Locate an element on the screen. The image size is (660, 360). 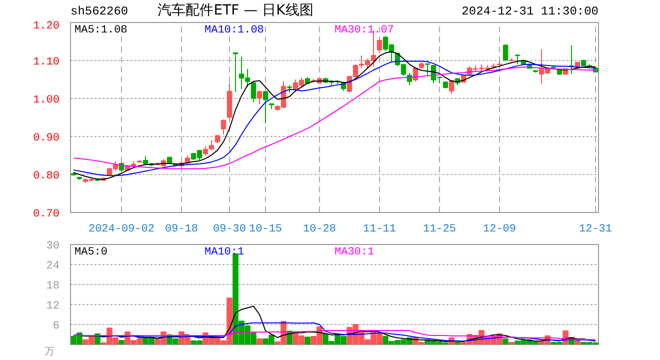
y-tick-label: 30 is located at coordinates (53, 246).